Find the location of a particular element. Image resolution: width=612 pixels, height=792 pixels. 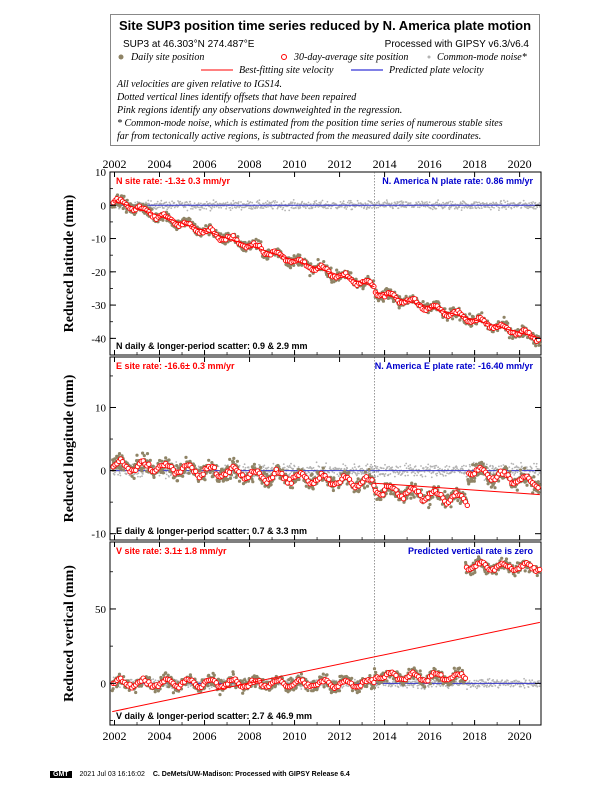

legend-daily-label: Daily site position is located at coordinates (168, 57).